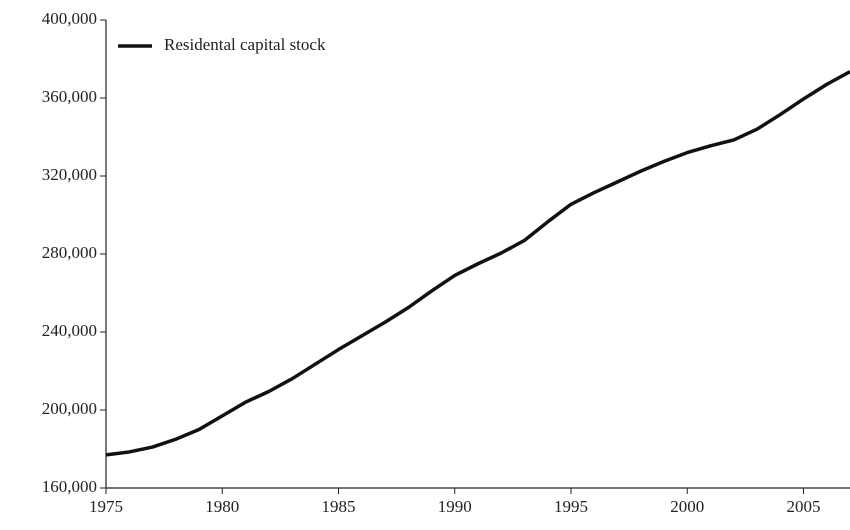 The image size is (850, 530). Describe the element at coordinates (69, 174) in the screenshot. I see `y-tick-label: 320,000` at that location.